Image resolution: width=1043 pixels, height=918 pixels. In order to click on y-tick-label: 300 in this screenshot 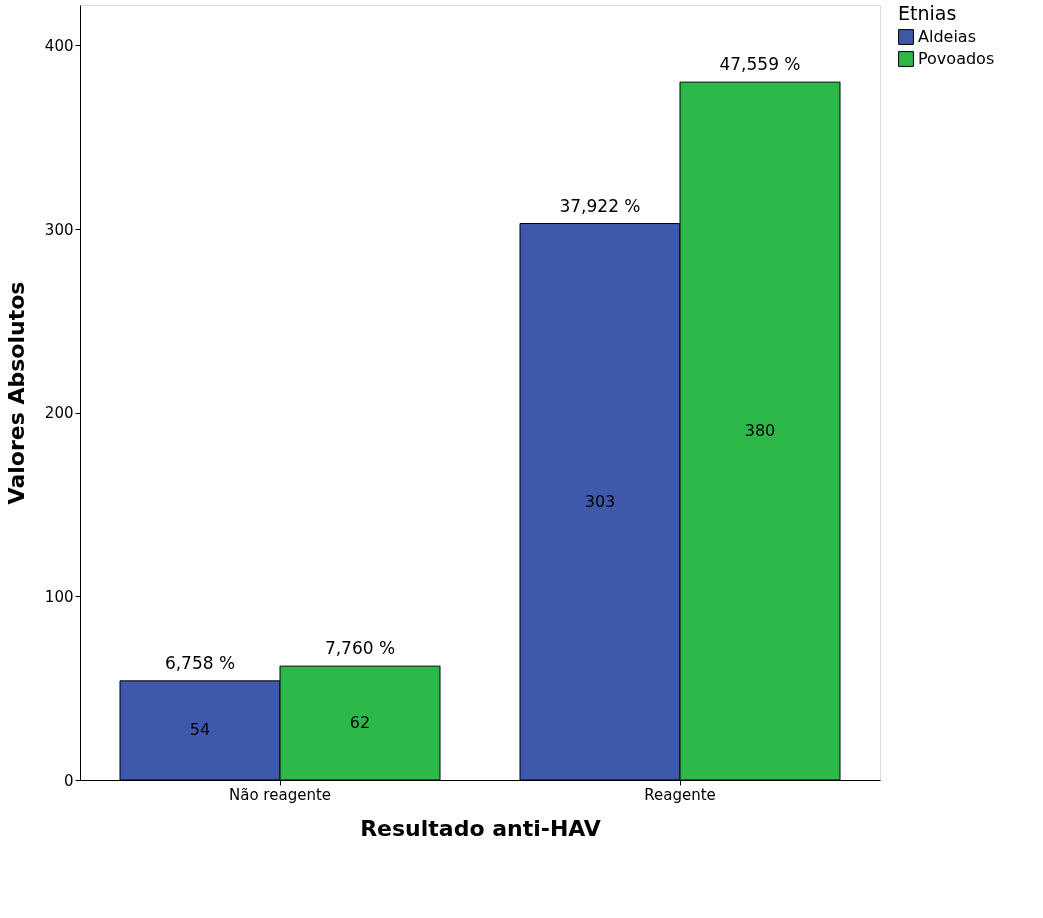, I will do `click(59, 229)`.